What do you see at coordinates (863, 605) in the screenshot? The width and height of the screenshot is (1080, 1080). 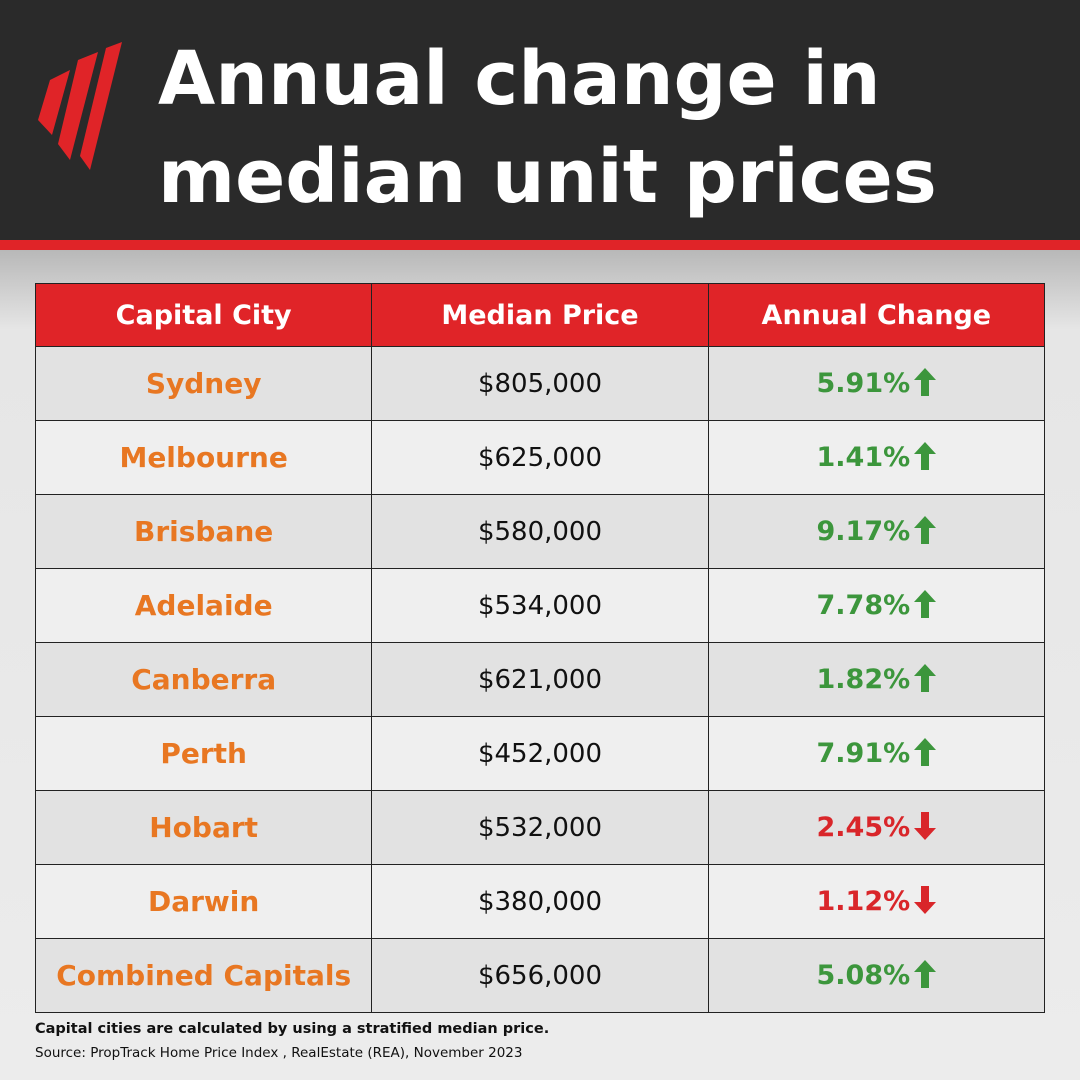 I see `change-value: 7.78%` at bounding box center [863, 605].